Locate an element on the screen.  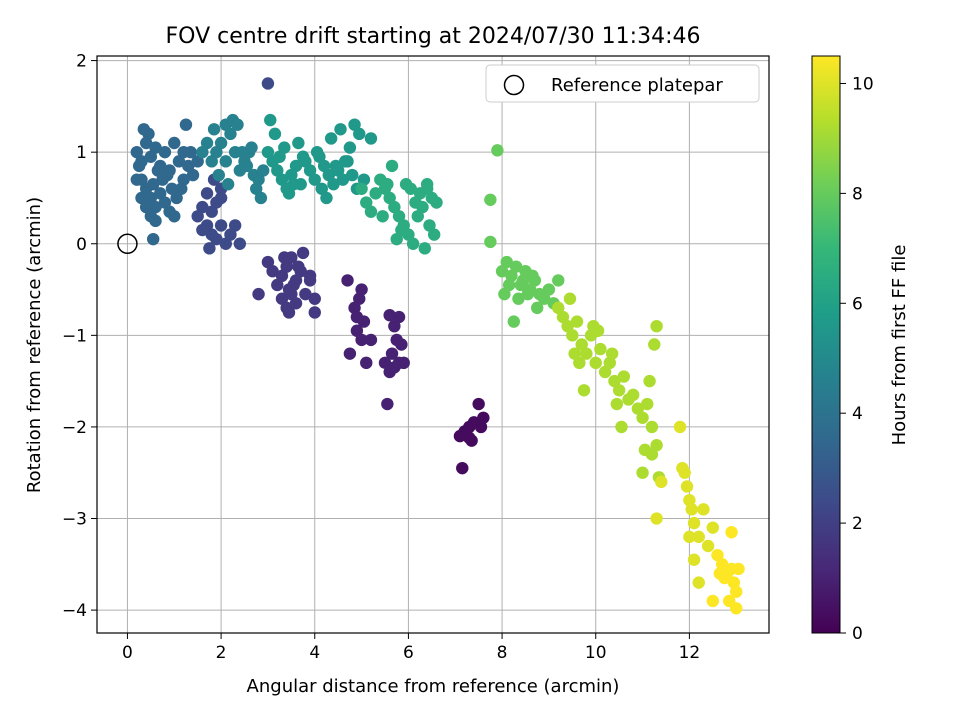
reference-platepar-point is located at coordinates (127, 244).